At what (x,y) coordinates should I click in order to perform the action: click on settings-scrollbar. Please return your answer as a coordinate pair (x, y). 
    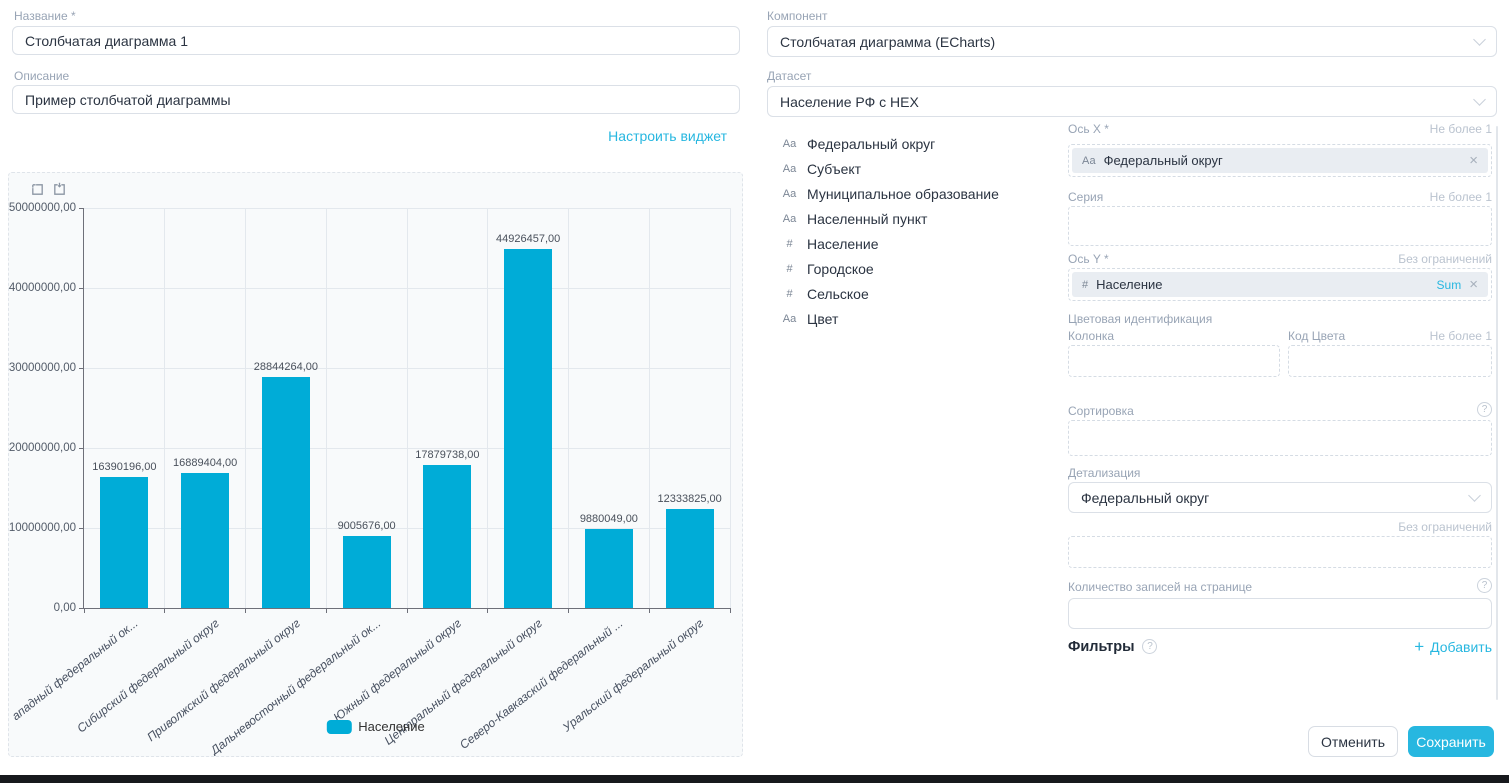
    Looking at the image, I should click on (1497, 413).